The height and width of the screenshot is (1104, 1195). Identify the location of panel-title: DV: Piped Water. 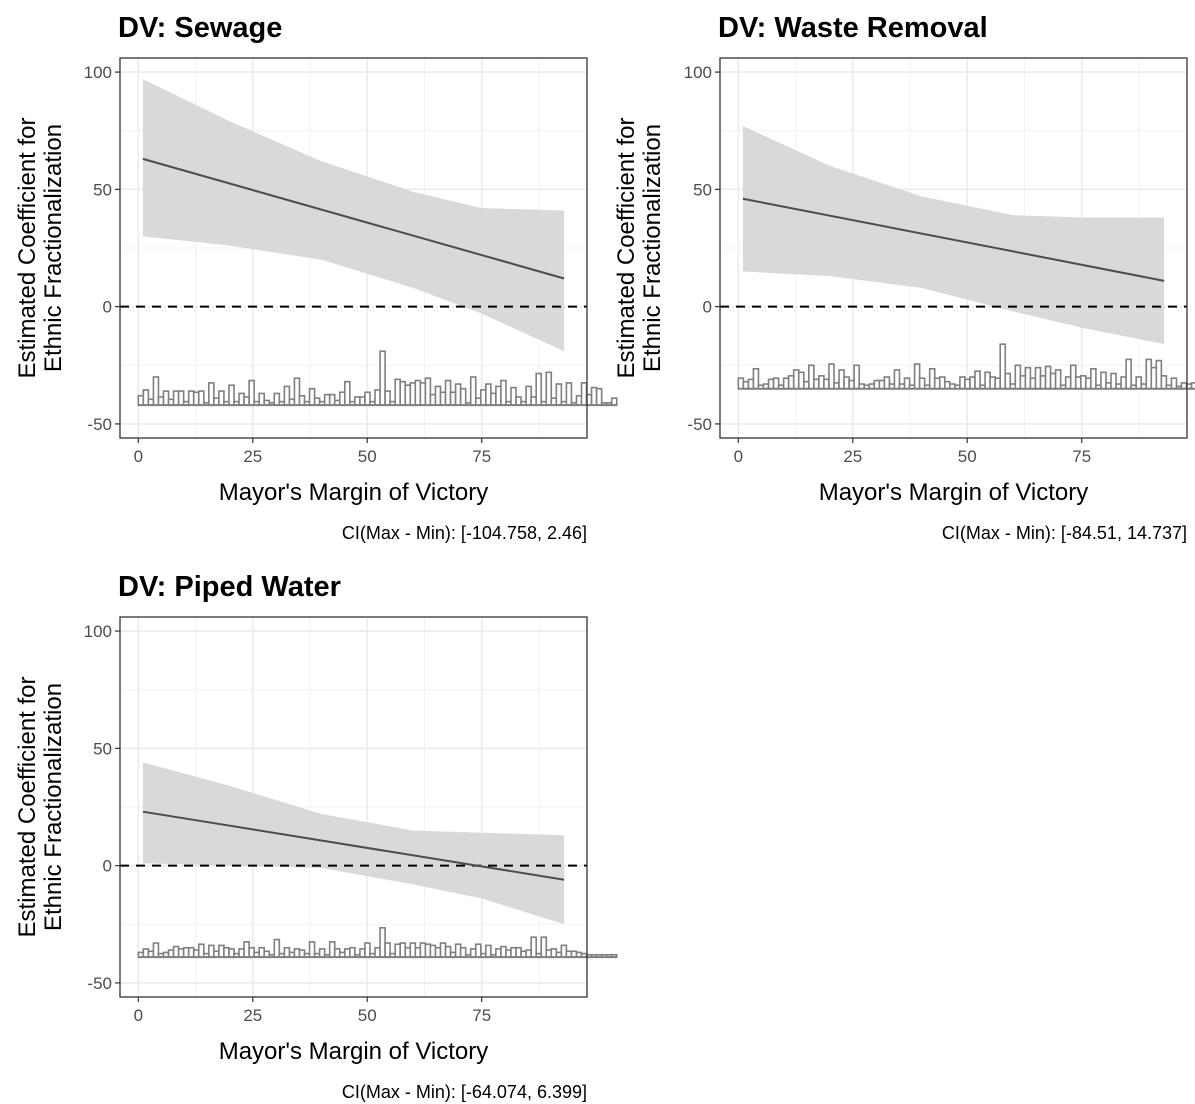
(229, 587).